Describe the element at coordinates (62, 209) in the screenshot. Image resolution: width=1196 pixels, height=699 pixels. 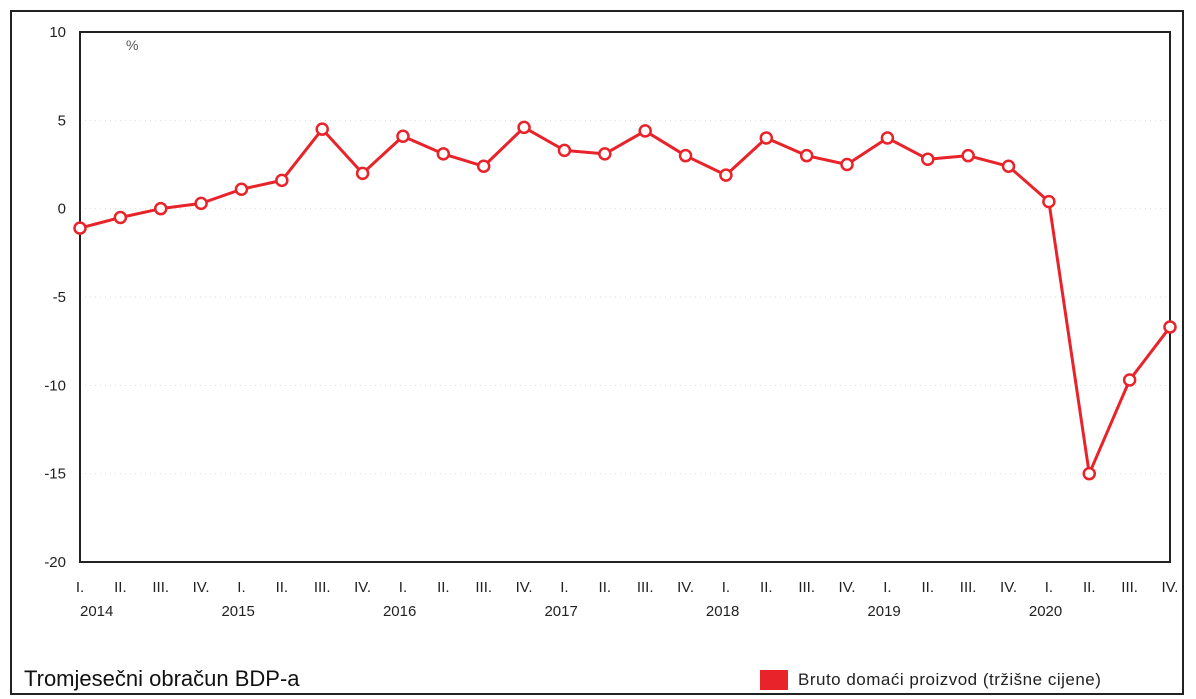
I see `y-tick-label: 0` at that location.